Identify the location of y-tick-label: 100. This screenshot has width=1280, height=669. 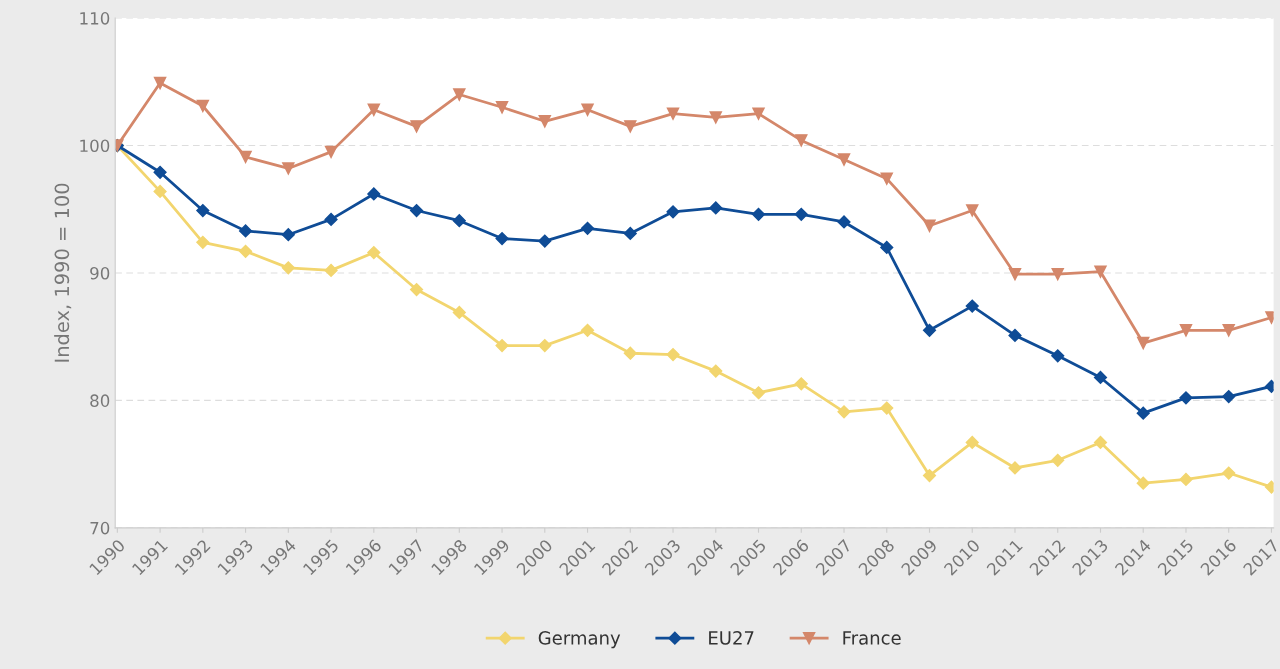
(95, 146).